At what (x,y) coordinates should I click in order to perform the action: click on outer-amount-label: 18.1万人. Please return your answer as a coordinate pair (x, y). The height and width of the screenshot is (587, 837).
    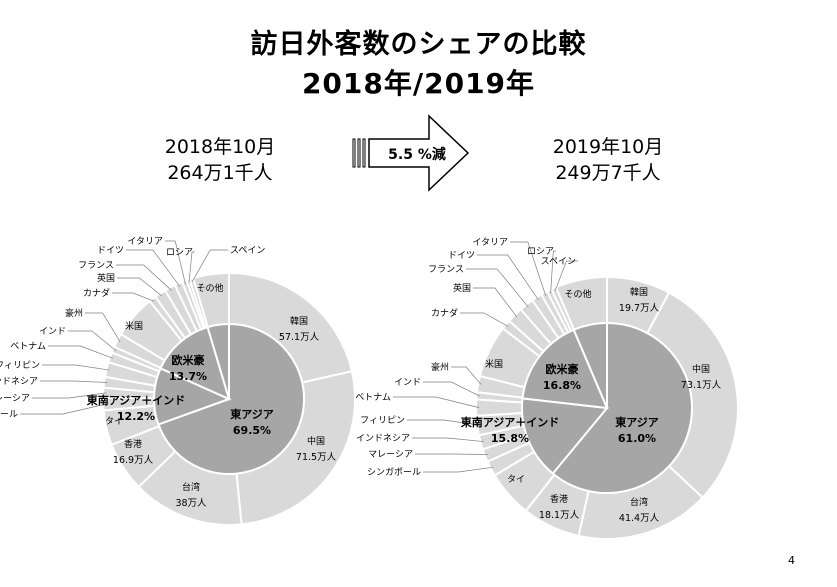
    Looking at the image, I should click on (559, 515).